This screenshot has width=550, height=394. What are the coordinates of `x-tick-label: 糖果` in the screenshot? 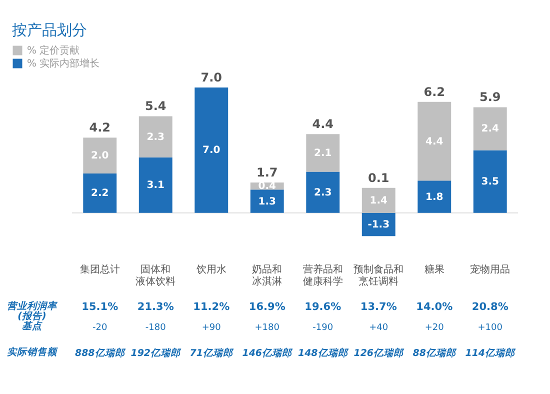 It's located at (434, 270).